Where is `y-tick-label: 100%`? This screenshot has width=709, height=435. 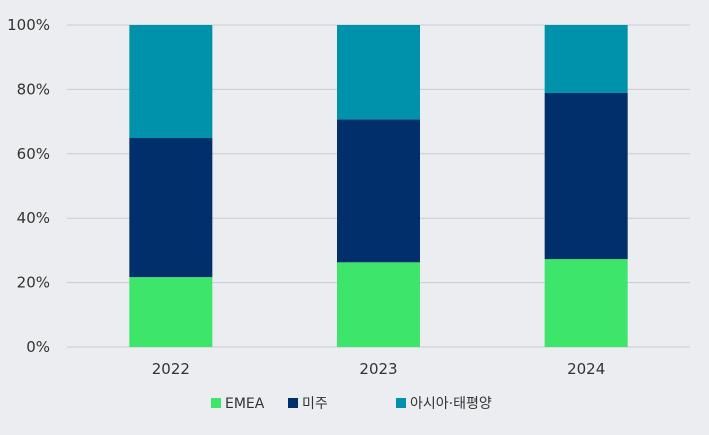
y-tick-label: 100% is located at coordinates (28, 25).